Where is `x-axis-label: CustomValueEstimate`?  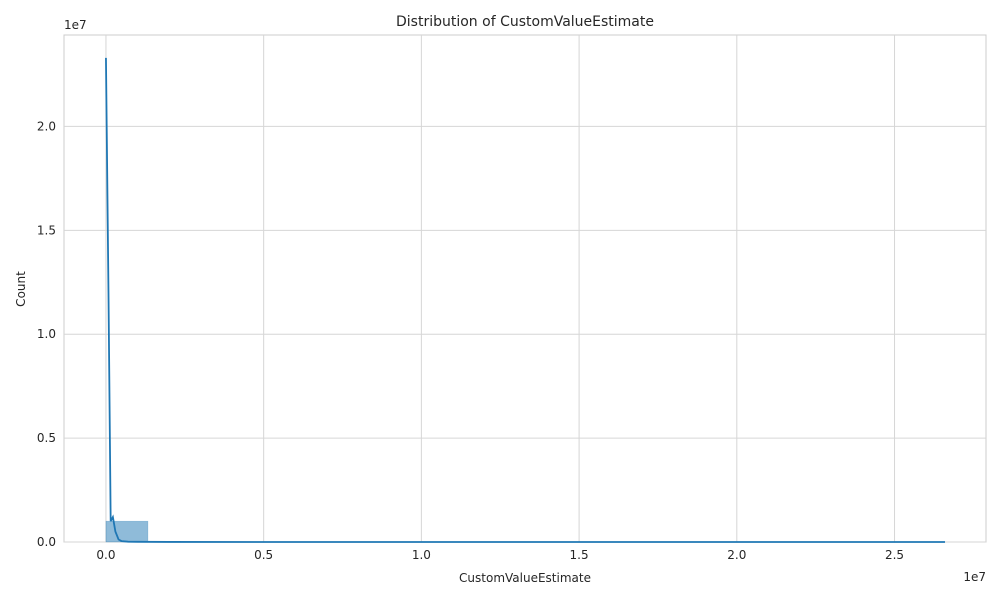 x-axis-label: CustomValueEstimate is located at coordinates (525, 578).